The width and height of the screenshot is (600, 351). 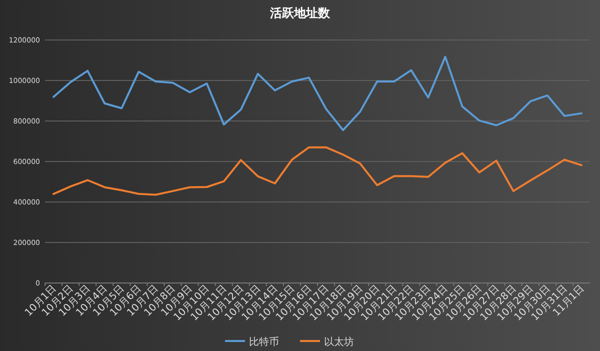 I want to click on legend-label: 以太坊, so click(x=339, y=342).